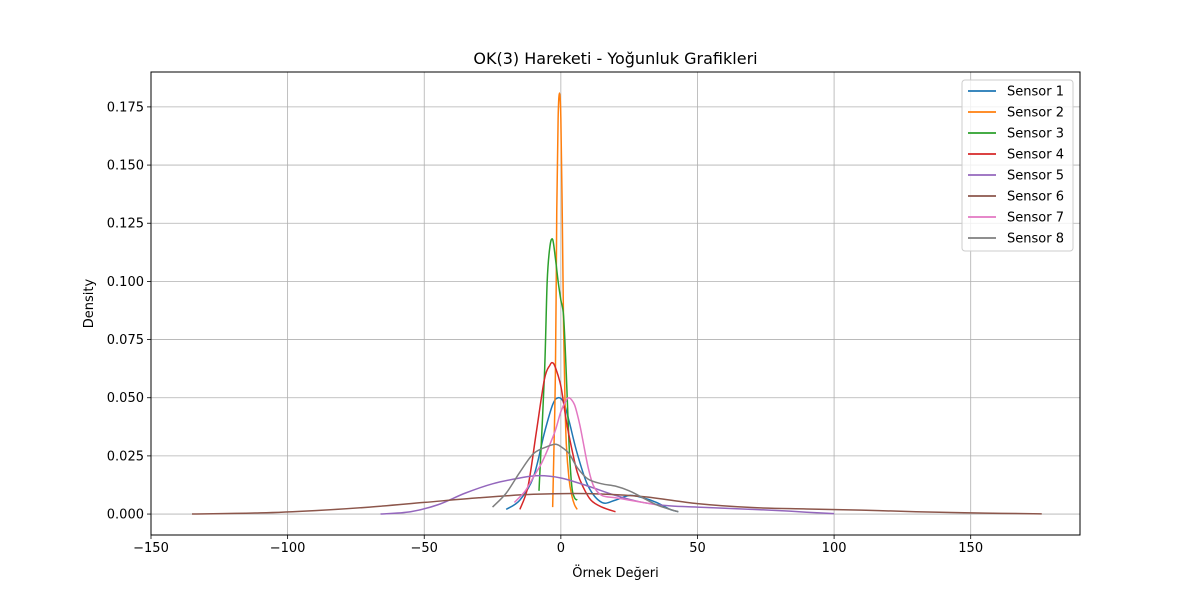 The width and height of the screenshot is (1200, 600). Describe the element at coordinates (151, 548) in the screenshot. I see `x-tick-label: −150` at that location.